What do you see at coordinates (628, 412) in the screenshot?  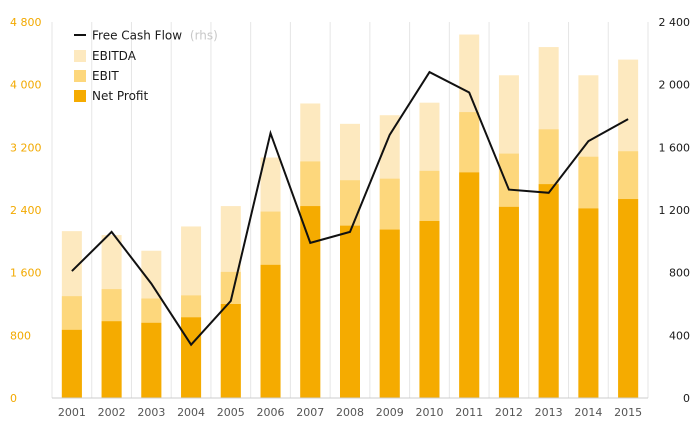 I see `x-tick-label: 2015` at bounding box center [628, 412].